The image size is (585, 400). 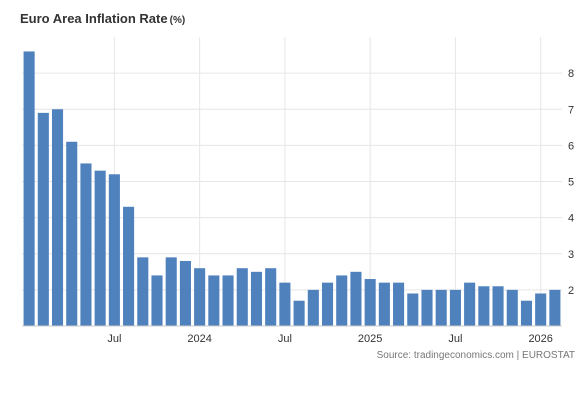 I want to click on y-tick-label: 2, so click(x=571, y=291).